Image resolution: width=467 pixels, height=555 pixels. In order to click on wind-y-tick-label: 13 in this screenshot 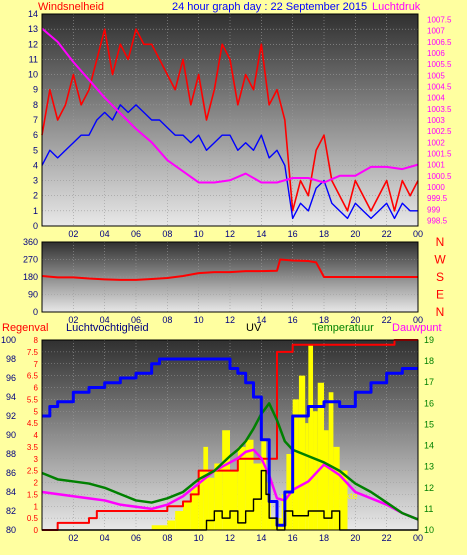, I will do `click(33, 29)`.